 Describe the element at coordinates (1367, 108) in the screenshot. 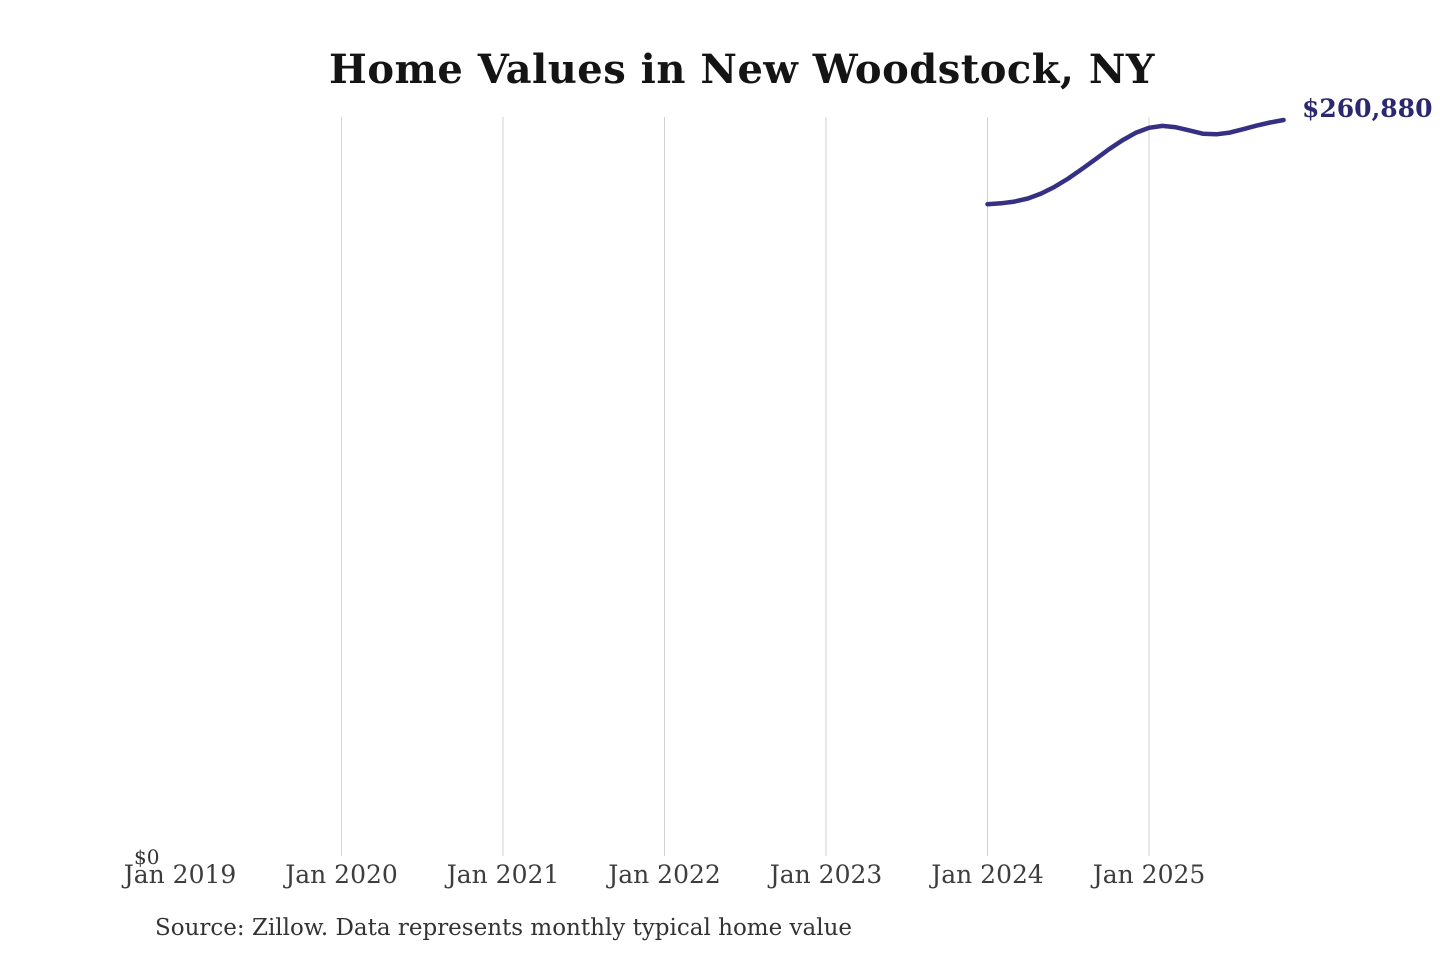

I see `latest-value-label: $260,880` at that location.